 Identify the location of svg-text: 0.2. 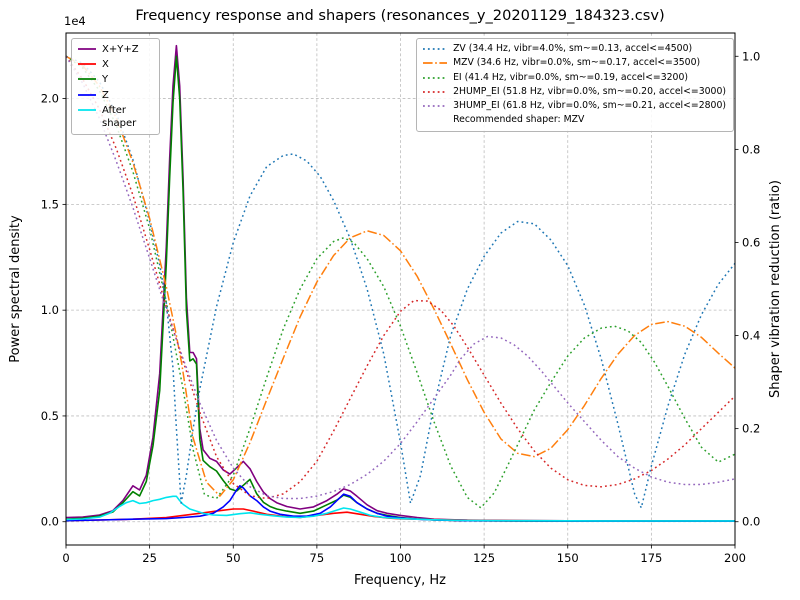
(751, 429).